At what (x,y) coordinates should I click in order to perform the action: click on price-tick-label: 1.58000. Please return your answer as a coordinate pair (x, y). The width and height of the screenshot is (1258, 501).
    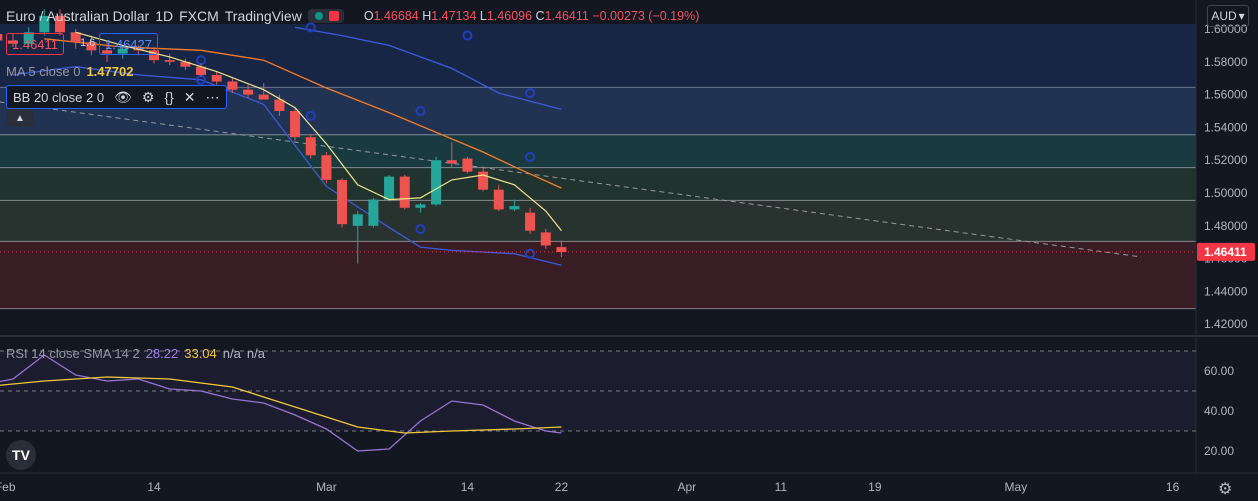
    Looking at the image, I should click on (1226, 62).